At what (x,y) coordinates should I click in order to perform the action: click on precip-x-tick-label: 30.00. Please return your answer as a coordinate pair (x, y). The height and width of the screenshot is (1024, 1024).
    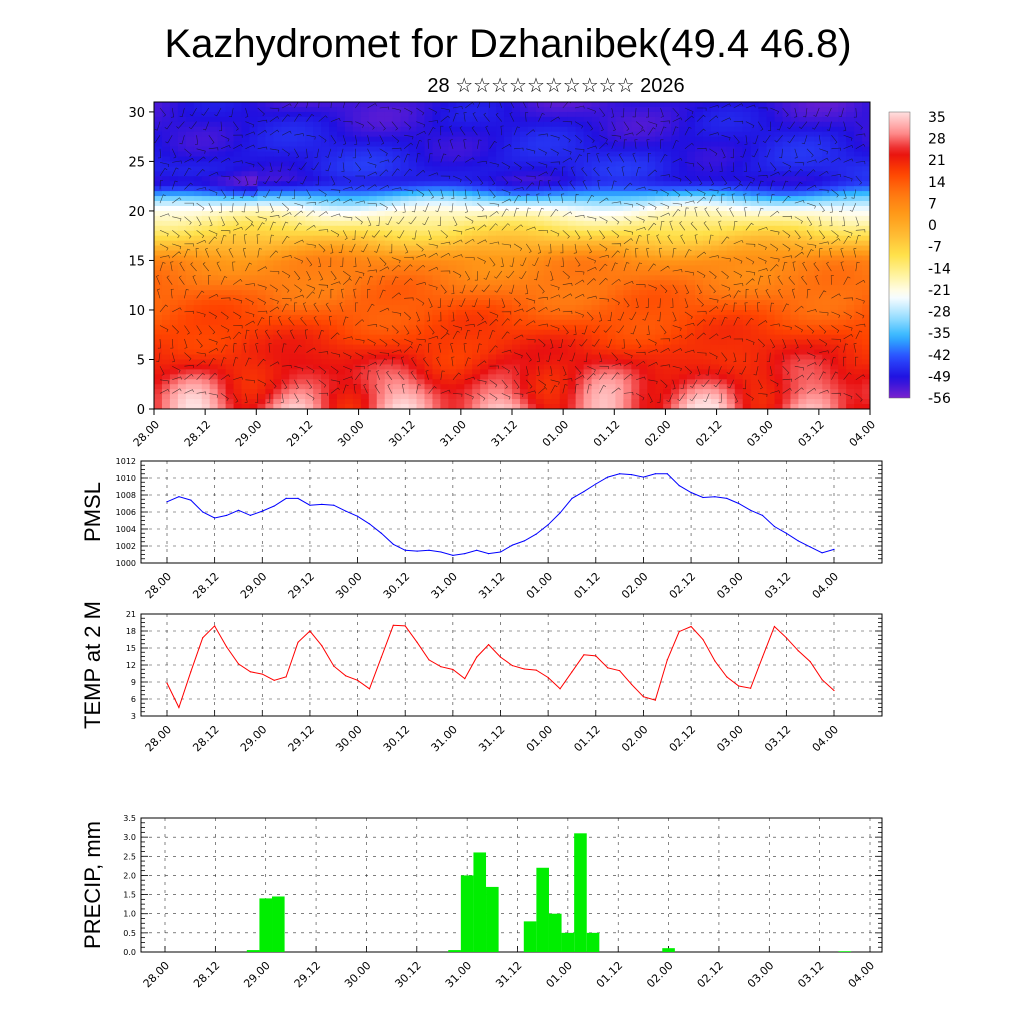
    Looking at the image, I should click on (357, 974).